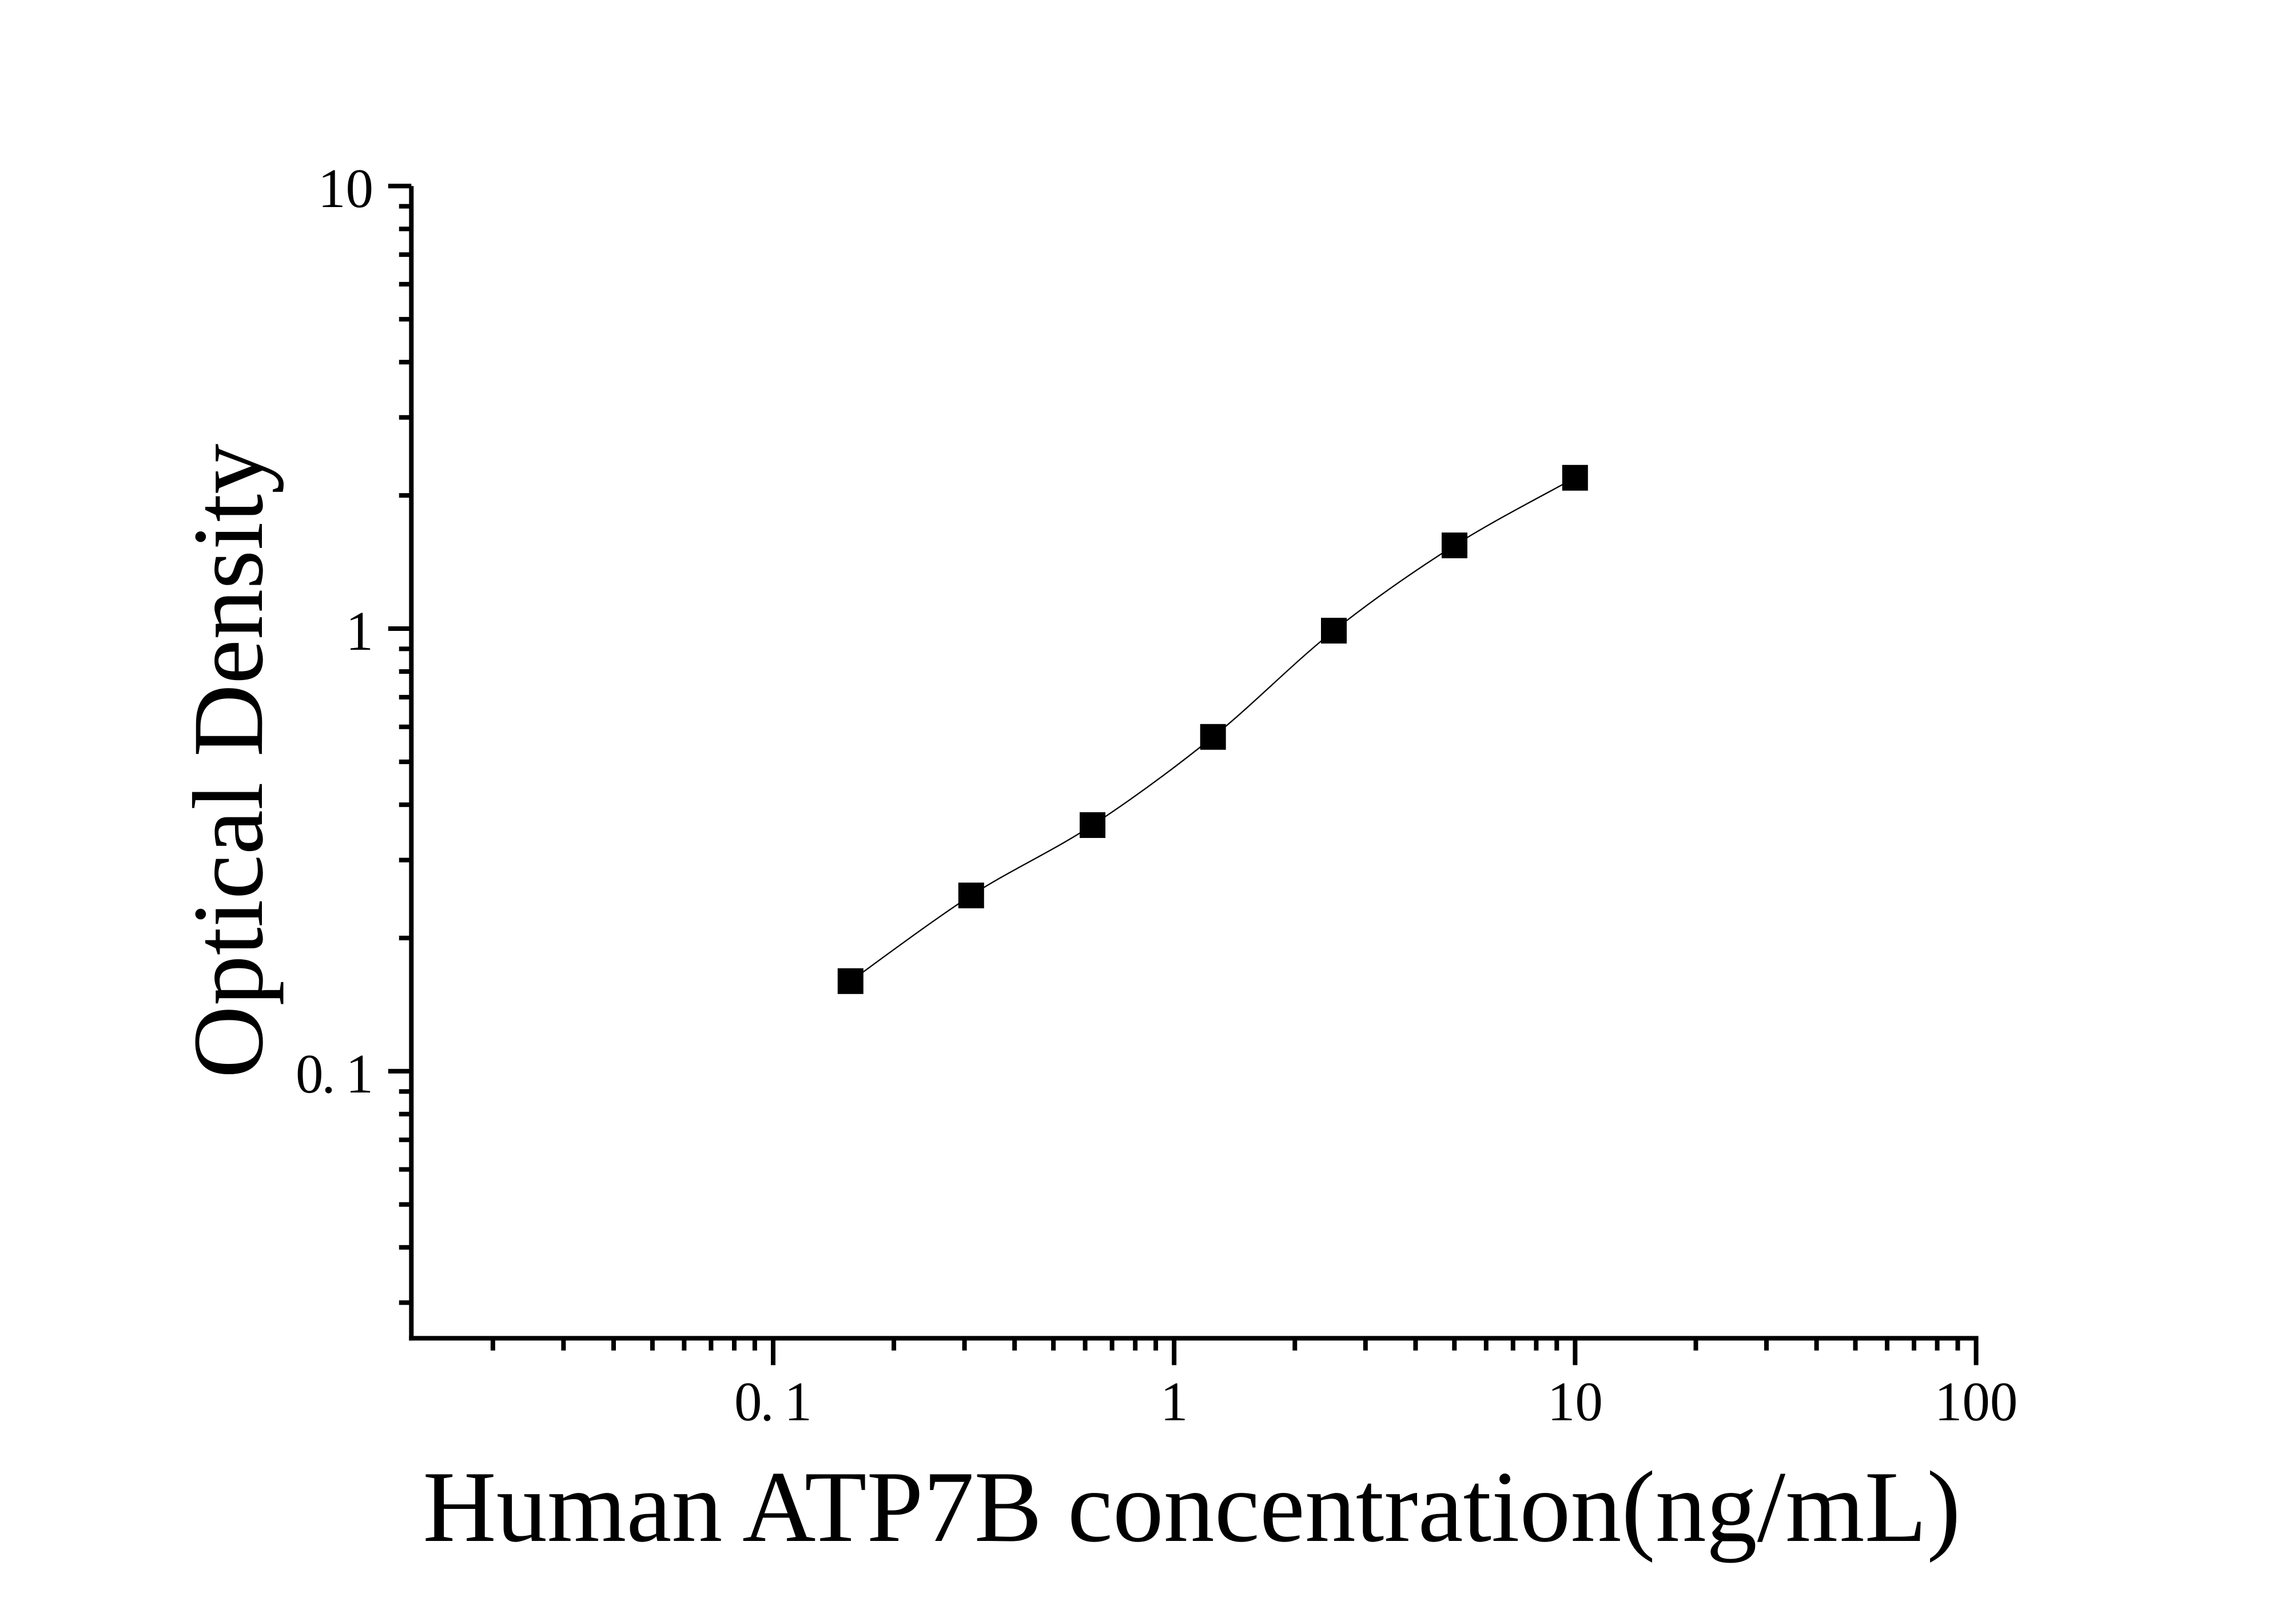 The width and height of the screenshot is (2296, 1605). What do you see at coordinates (1192, 1506) in the screenshot?
I see `svg-text:Human ATP7B concentration(ng/m: Human ATP7B concentration(ng/mL)` at bounding box center [1192, 1506].